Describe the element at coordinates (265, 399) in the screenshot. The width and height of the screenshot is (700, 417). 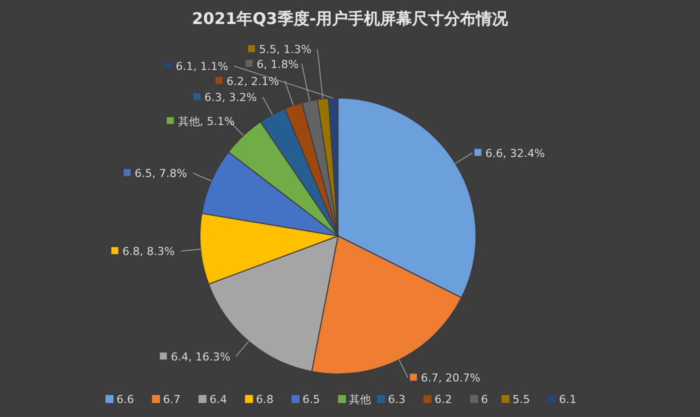
I see `legend-label: 6.8` at that location.